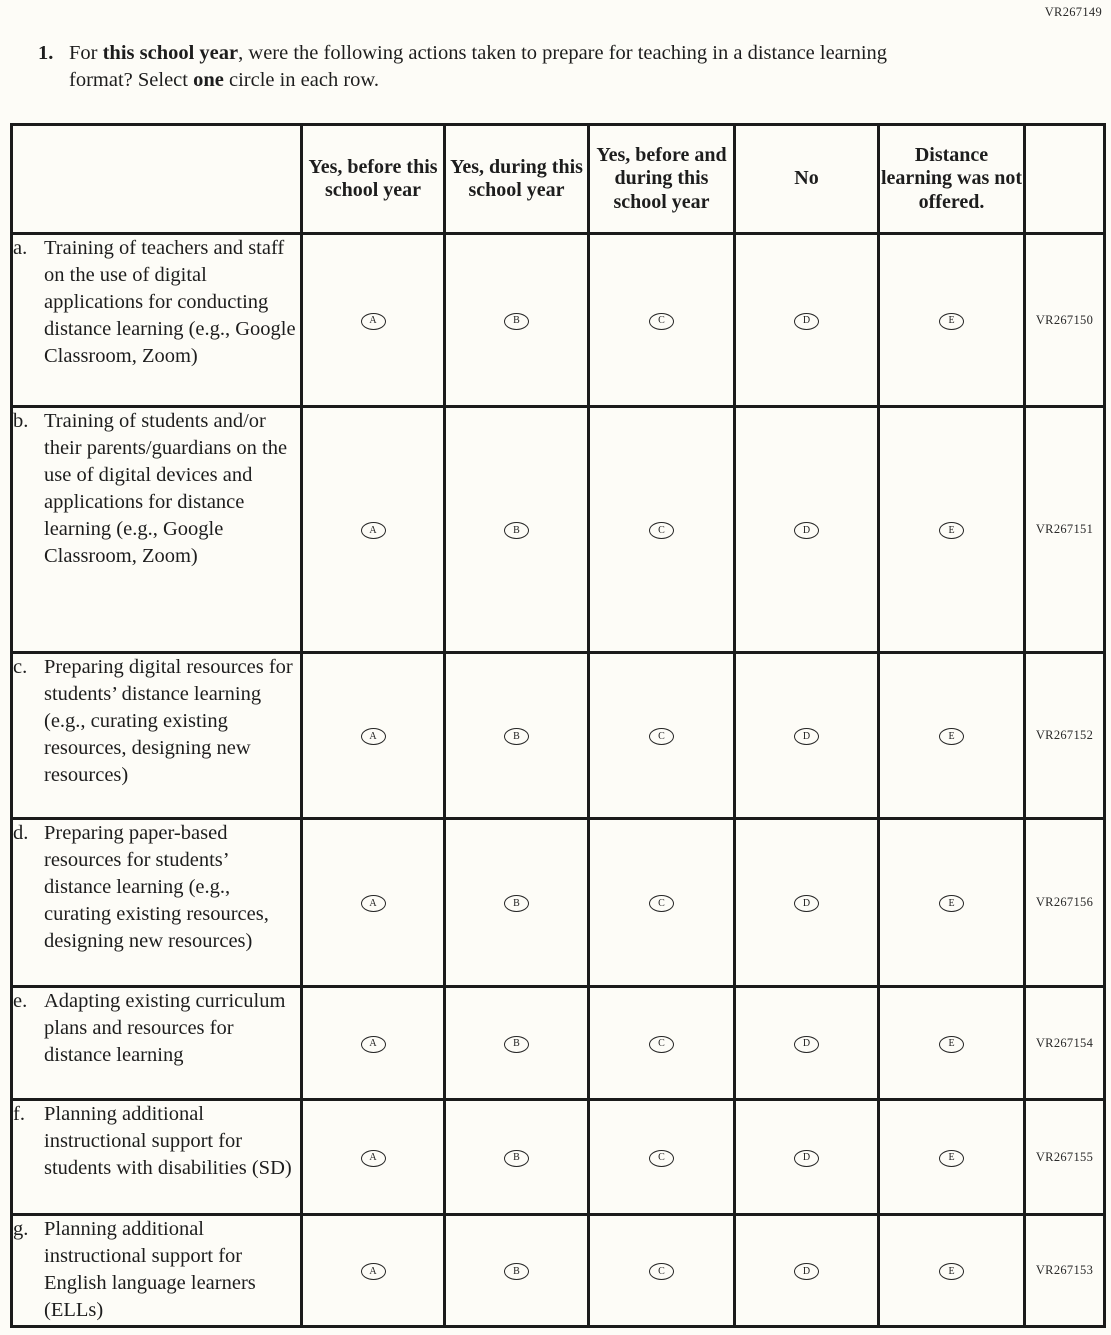 This screenshot has height=1335, width=1111. I want to click on row-code: VR267154, so click(1064, 1043).